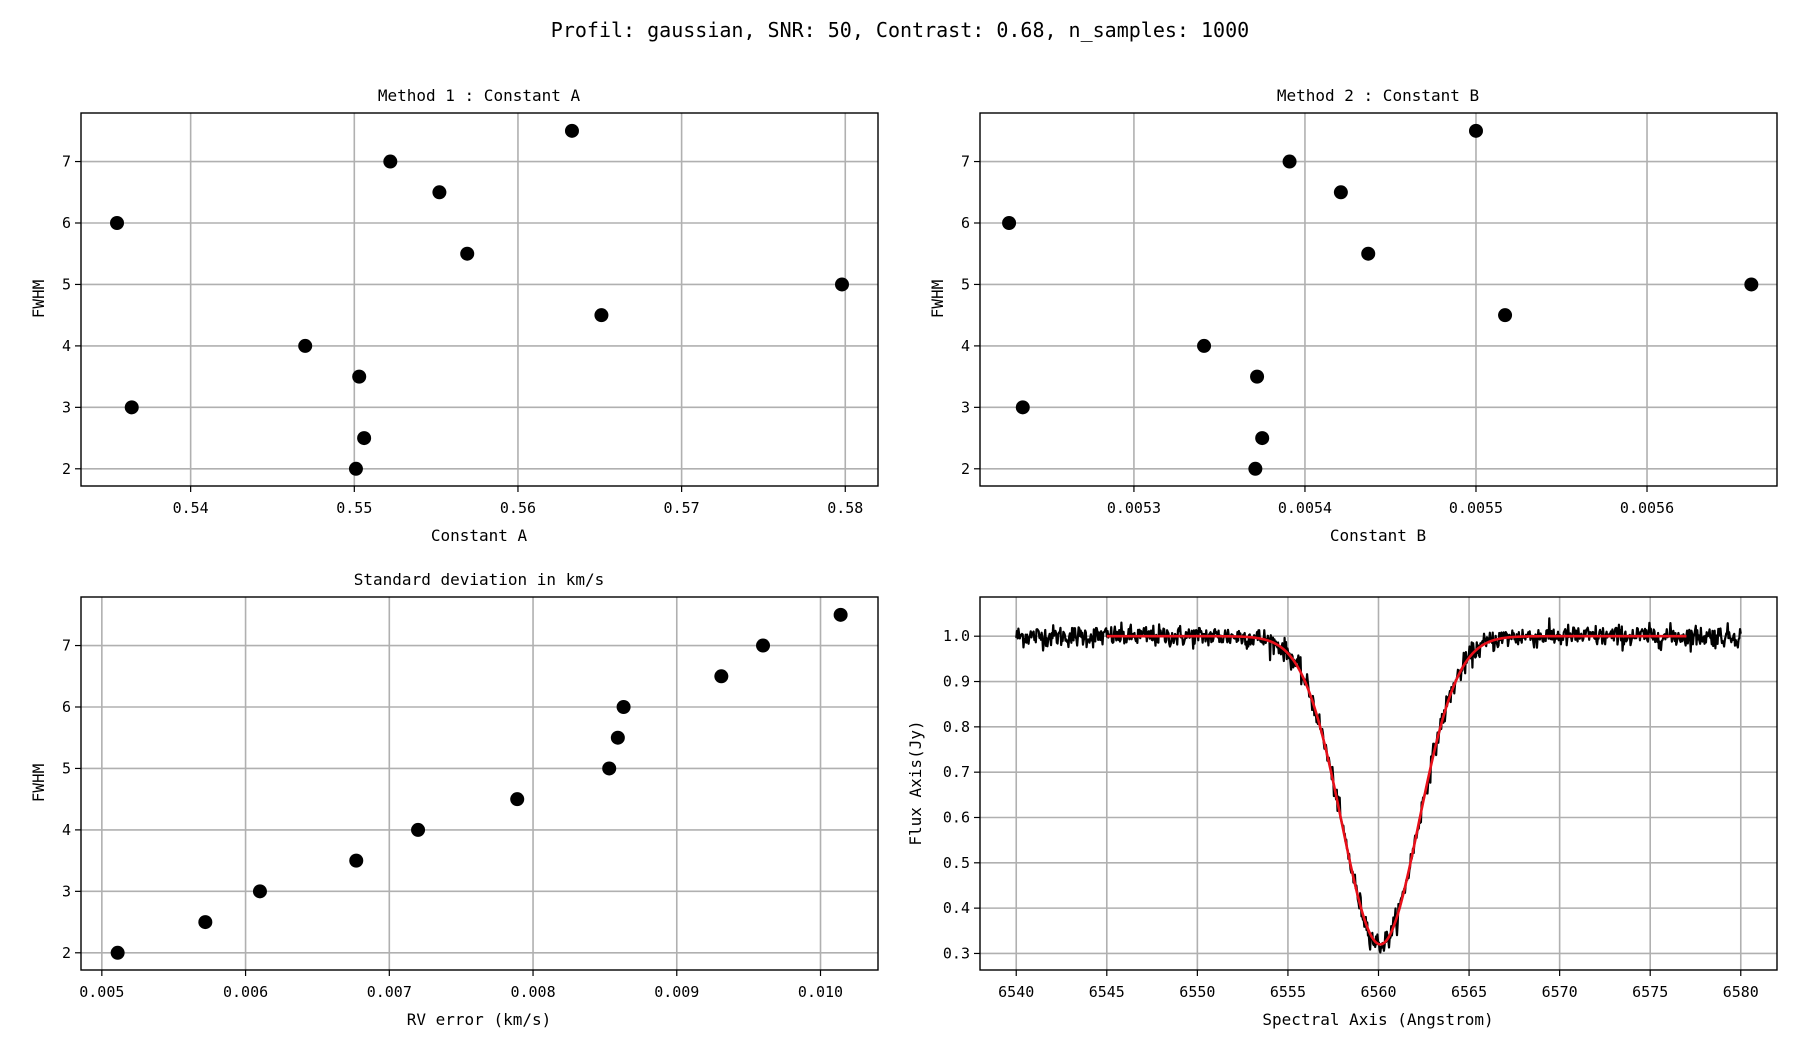  What do you see at coordinates (389, 992) in the screenshot?
I see `x-tick-label: 0.007` at bounding box center [389, 992].